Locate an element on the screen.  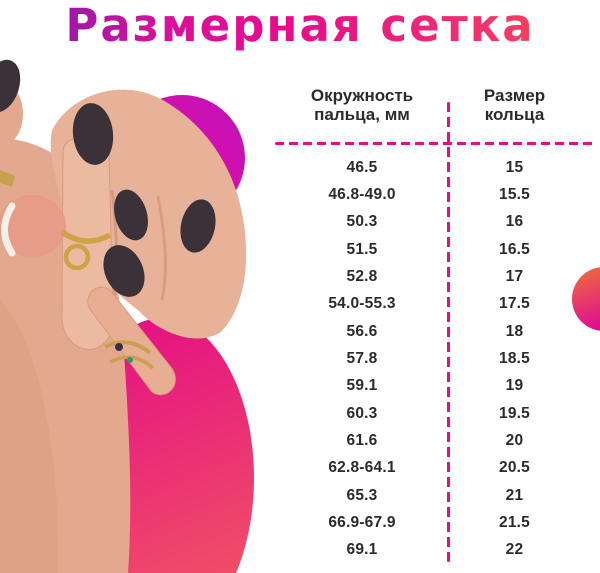
circumference-value: 46.8-49.0 is located at coordinates (362, 195).